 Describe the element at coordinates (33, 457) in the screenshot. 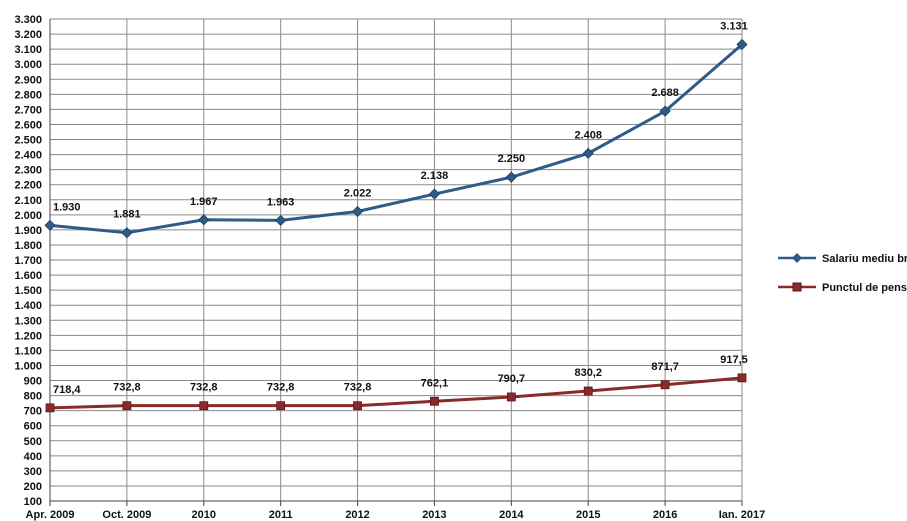

I see `y-tick-label: 400` at that location.